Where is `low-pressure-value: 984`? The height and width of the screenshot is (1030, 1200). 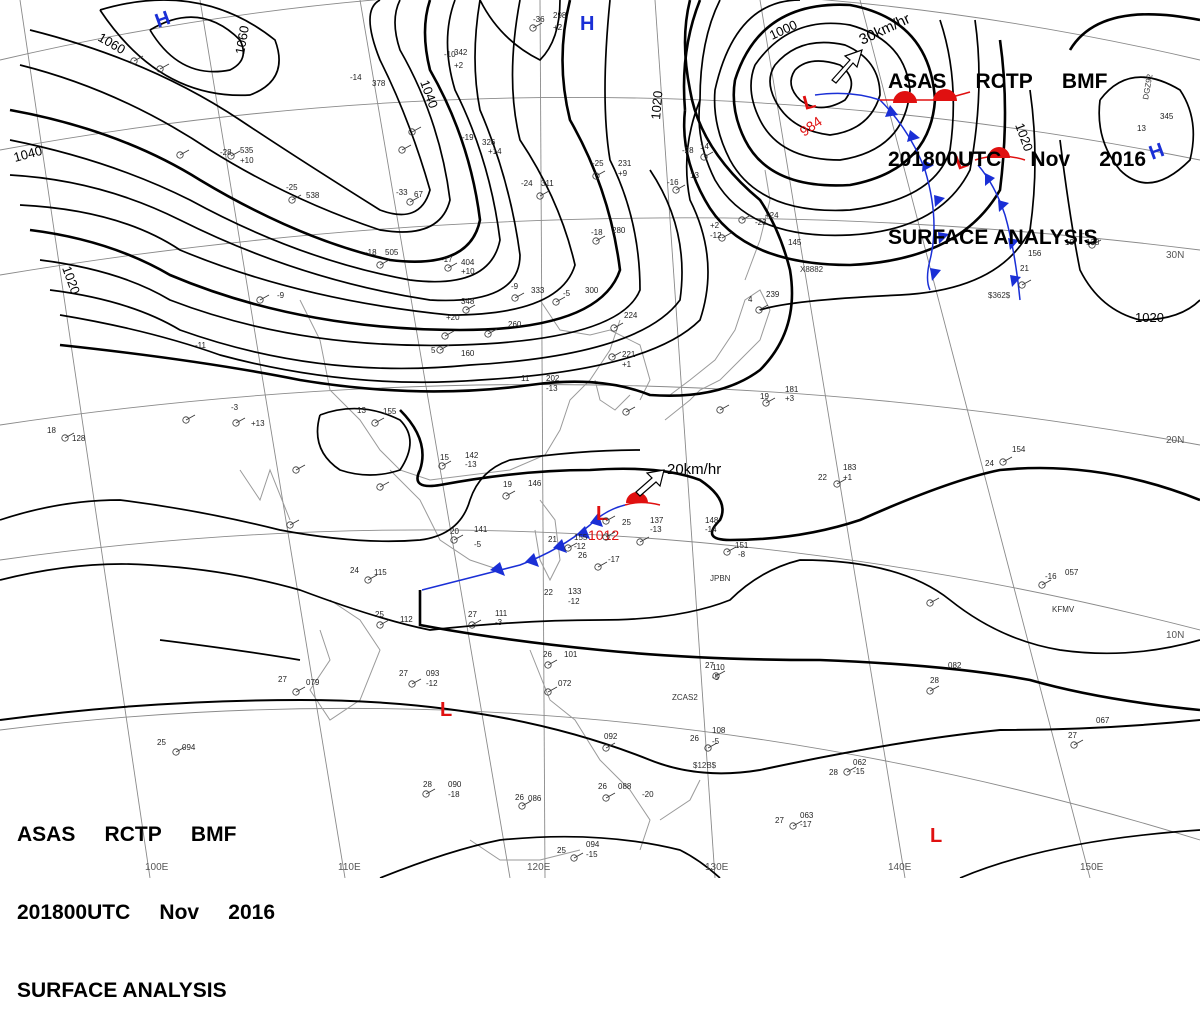 low-pressure-value: 984 is located at coordinates (811, 126).